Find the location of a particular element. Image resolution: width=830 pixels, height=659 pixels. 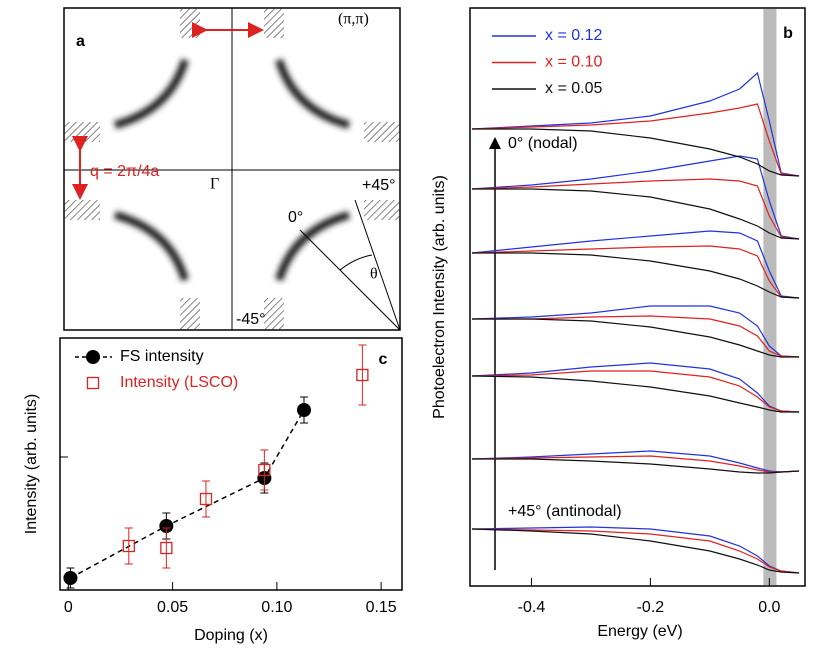

legend-label: x = 0.10 is located at coordinates (573, 62).